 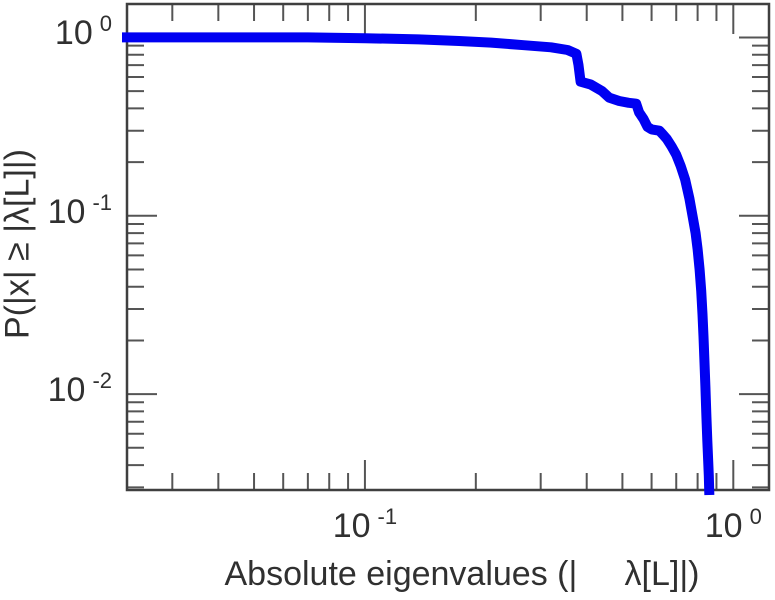 What do you see at coordinates (462, 574) in the screenshot?
I see `x-axis-label: Absolute eigenvalues (| λ[L]|)` at bounding box center [462, 574].